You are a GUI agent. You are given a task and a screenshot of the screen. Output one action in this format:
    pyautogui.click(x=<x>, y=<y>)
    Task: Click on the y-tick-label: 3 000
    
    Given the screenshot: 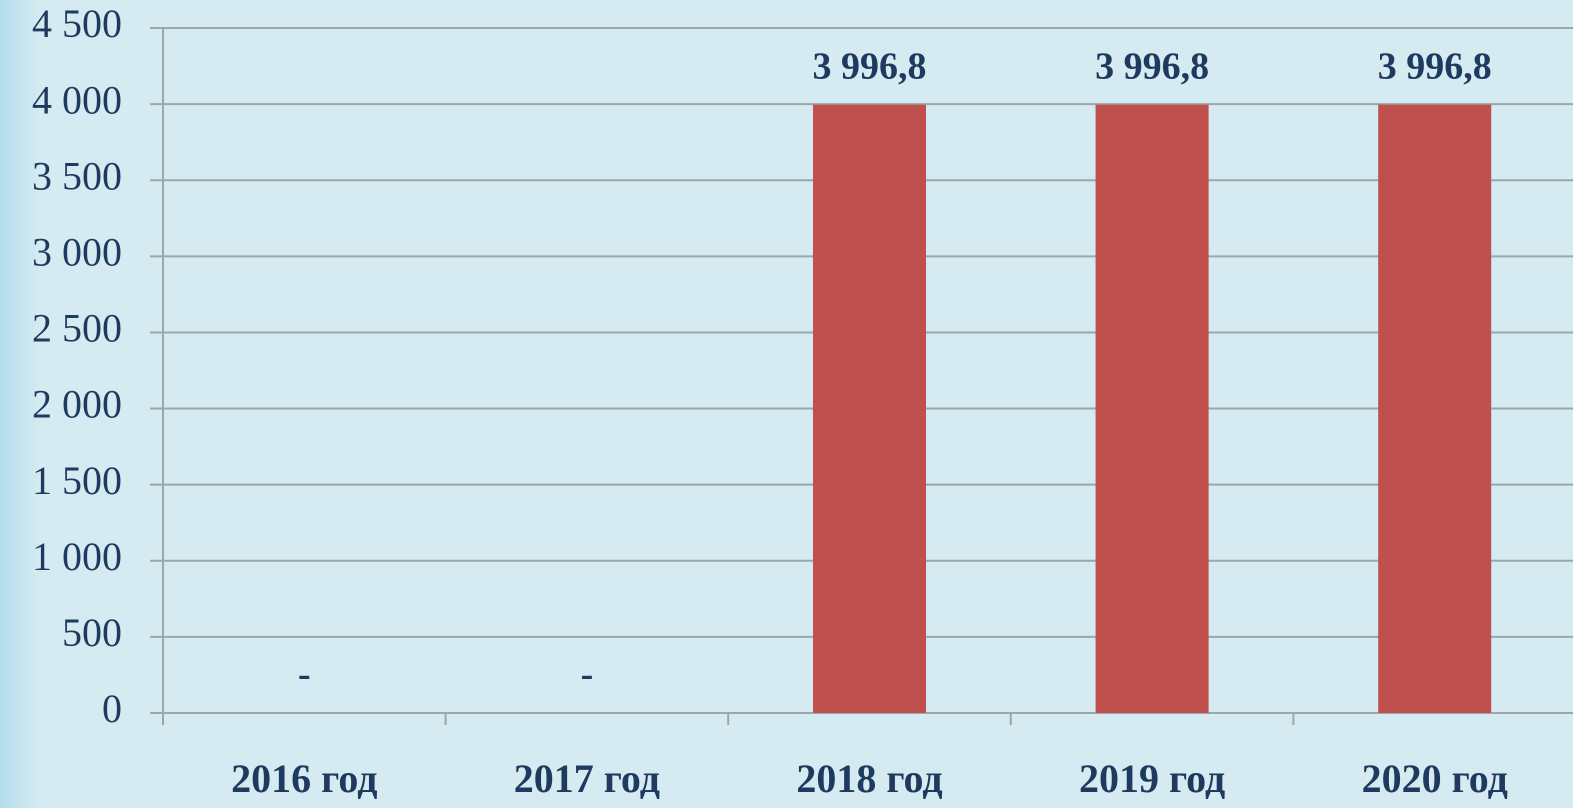 What is the action you would take?
    pyautogui.click(x=77, y=252)
    